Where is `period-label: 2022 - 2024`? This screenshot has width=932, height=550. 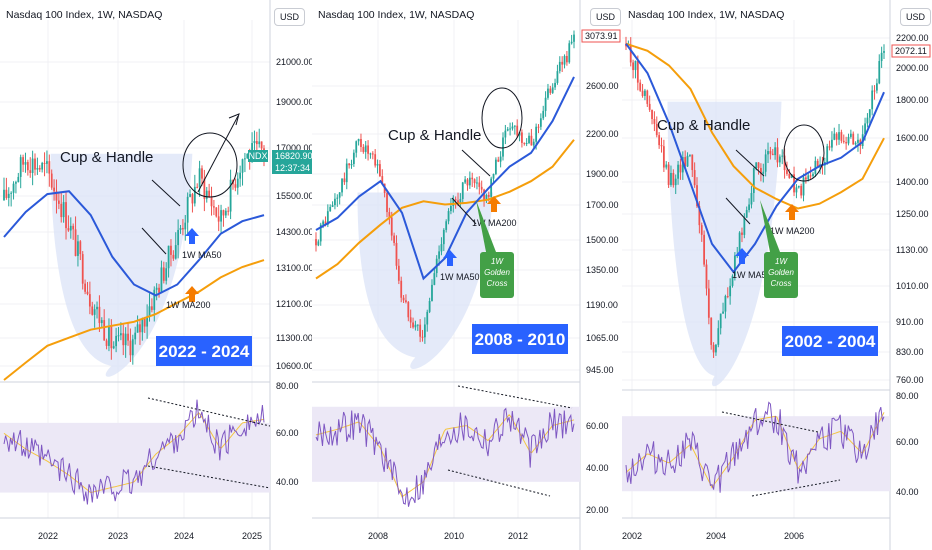 period-label: 2022 - 2024 is located at coordinates (204, 351).